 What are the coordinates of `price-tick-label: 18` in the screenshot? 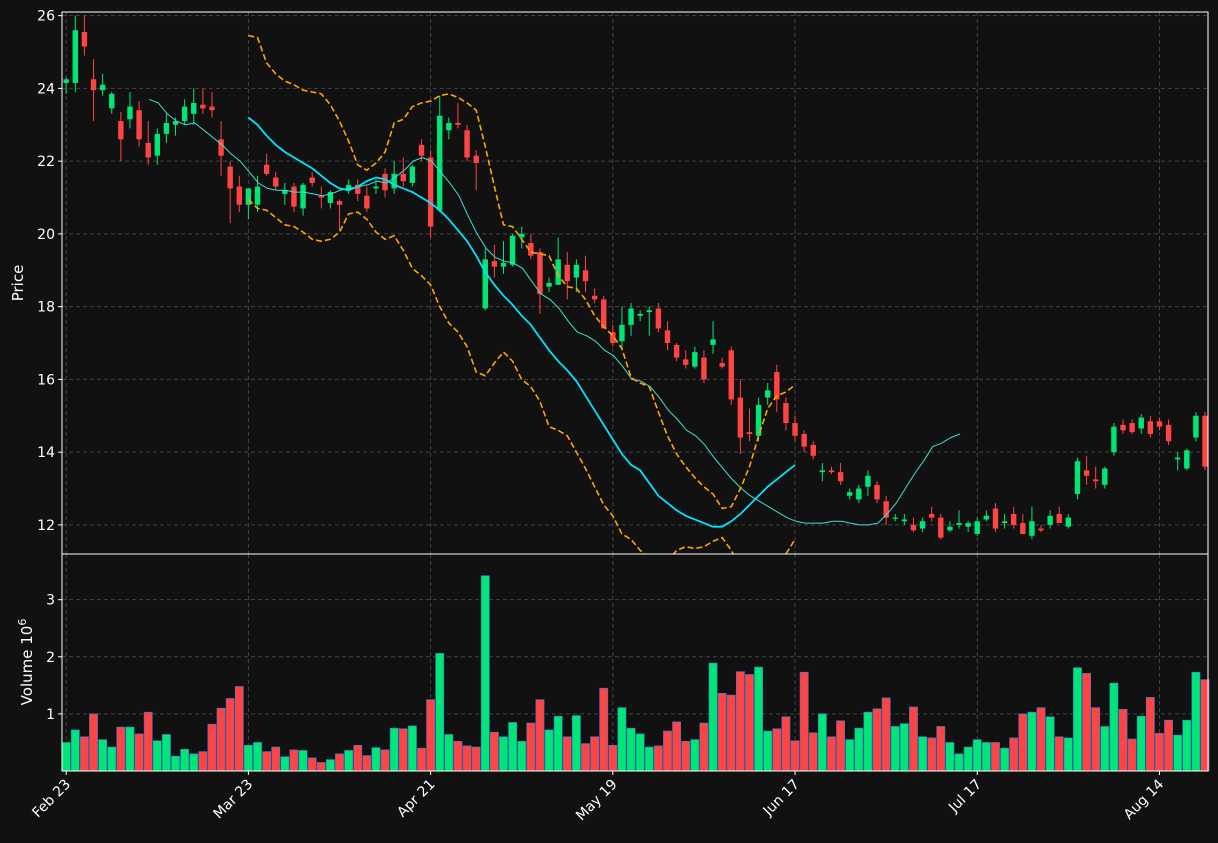 It's located at (46, 308).